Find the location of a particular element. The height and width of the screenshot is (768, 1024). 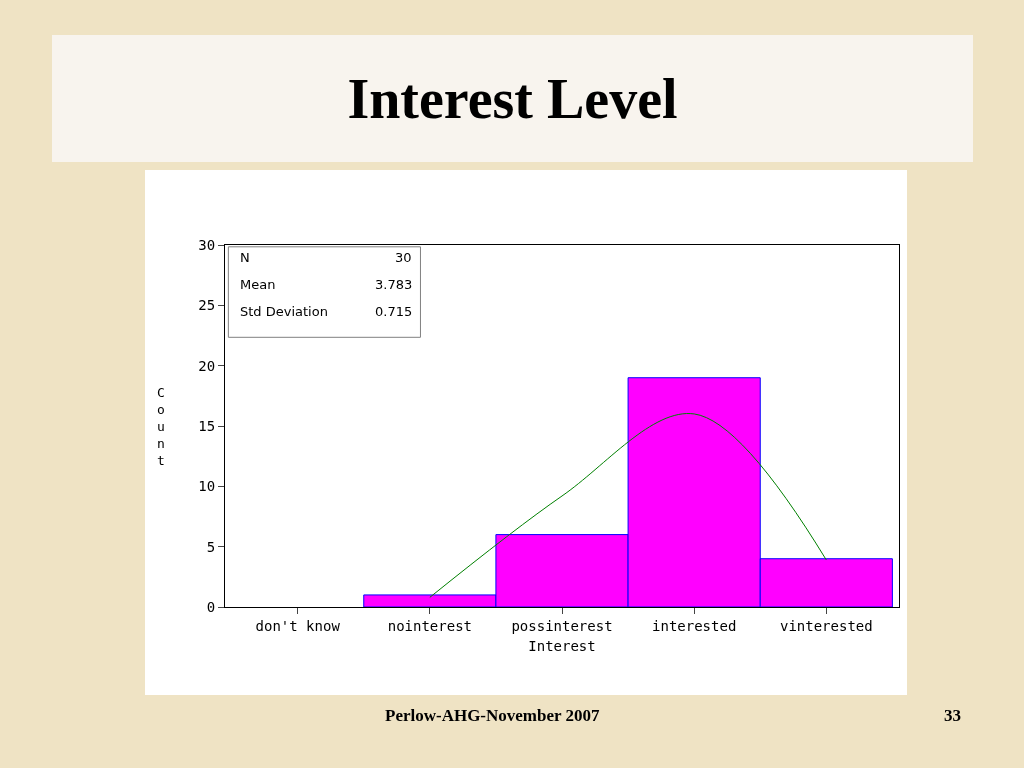

x-tick-label: possinterest is located at coordinates (562, 625).